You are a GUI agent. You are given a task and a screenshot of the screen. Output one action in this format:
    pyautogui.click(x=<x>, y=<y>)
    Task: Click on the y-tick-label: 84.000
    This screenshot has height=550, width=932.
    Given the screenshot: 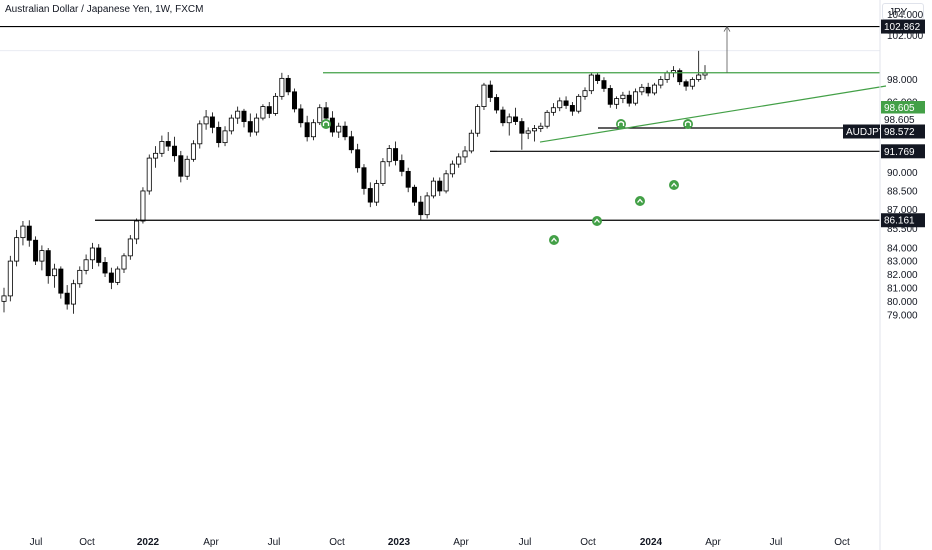 What is the action you would take?
    pyautogui.click(x=902, y=249)
    